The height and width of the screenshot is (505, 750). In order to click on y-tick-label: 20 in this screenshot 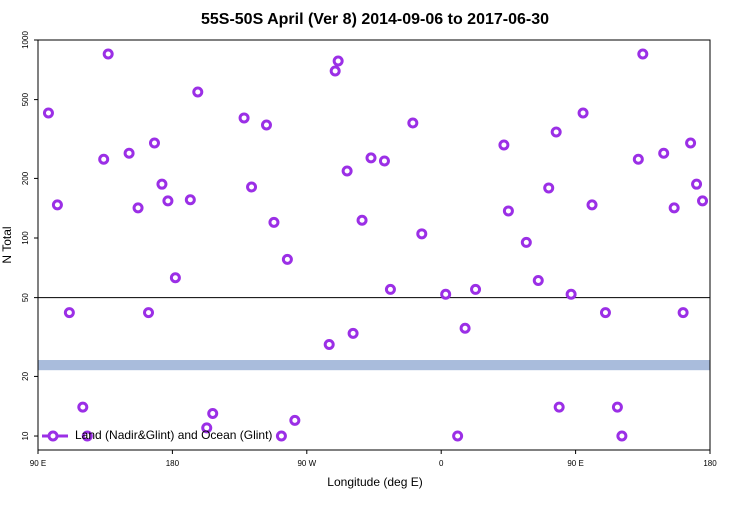, I will do `click(25, 375)`.